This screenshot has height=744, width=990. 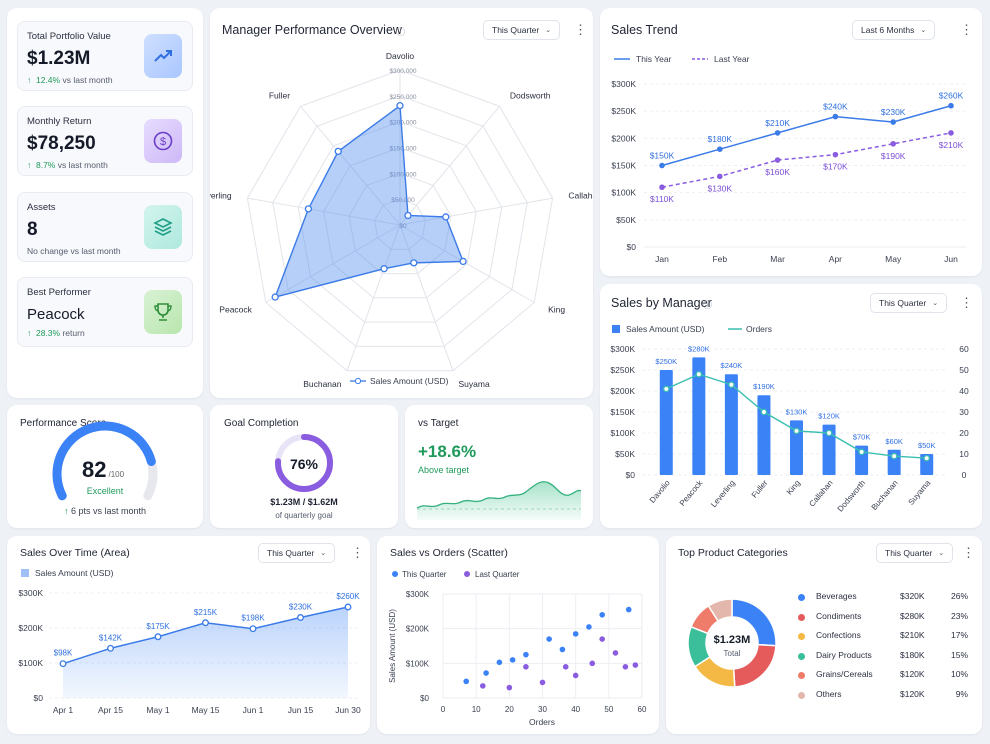 I want to click on goal-title: Goal Completion, so click(x=261, y=423).